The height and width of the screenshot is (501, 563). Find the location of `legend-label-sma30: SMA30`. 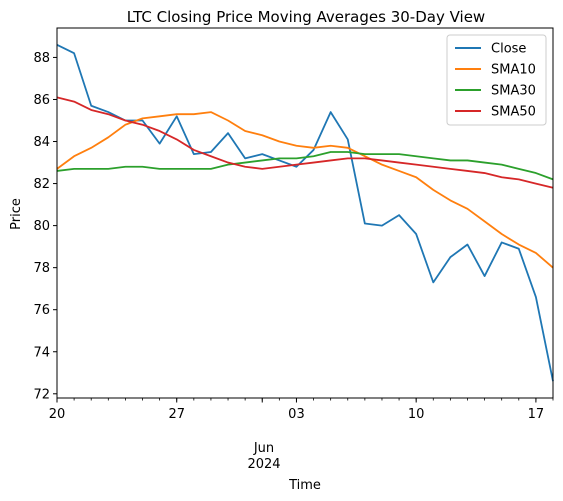

legend-label-sma30: SMA30 is located at coordinates (513, 91).